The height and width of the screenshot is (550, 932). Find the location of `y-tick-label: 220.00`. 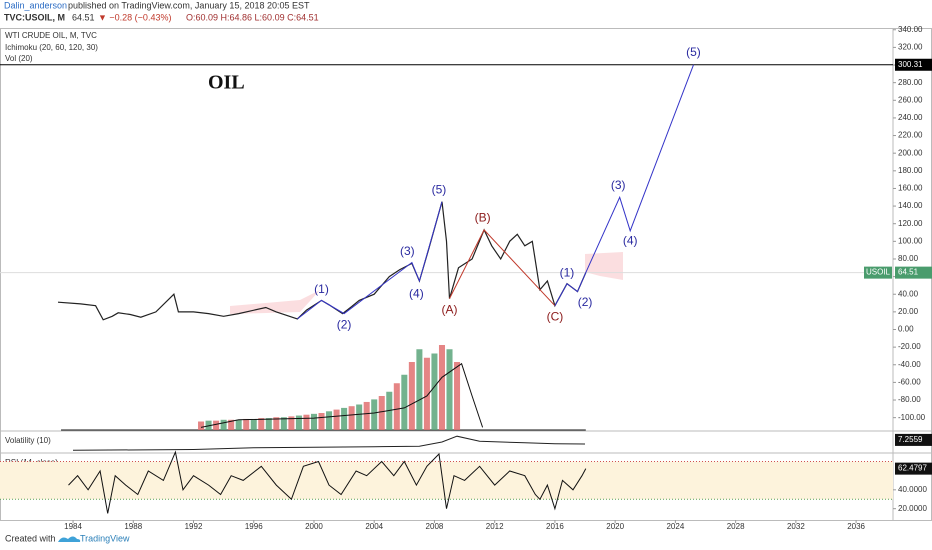

y-tick-label: 220.00 is located at coordinates (910, 135).